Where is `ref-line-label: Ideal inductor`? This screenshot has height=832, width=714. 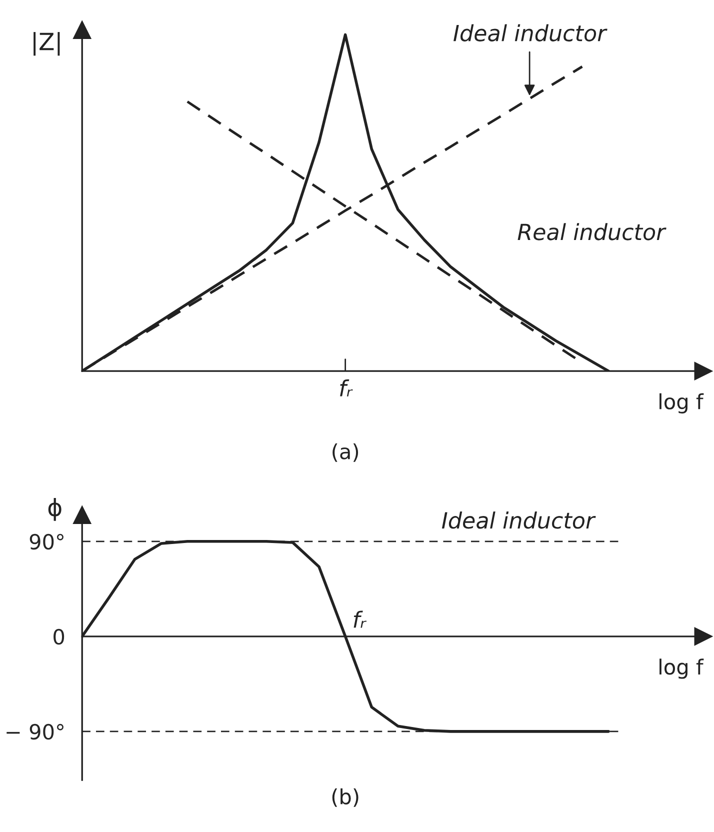 ref-line-label: Ideal inductor is located at coordinates (519, 520).